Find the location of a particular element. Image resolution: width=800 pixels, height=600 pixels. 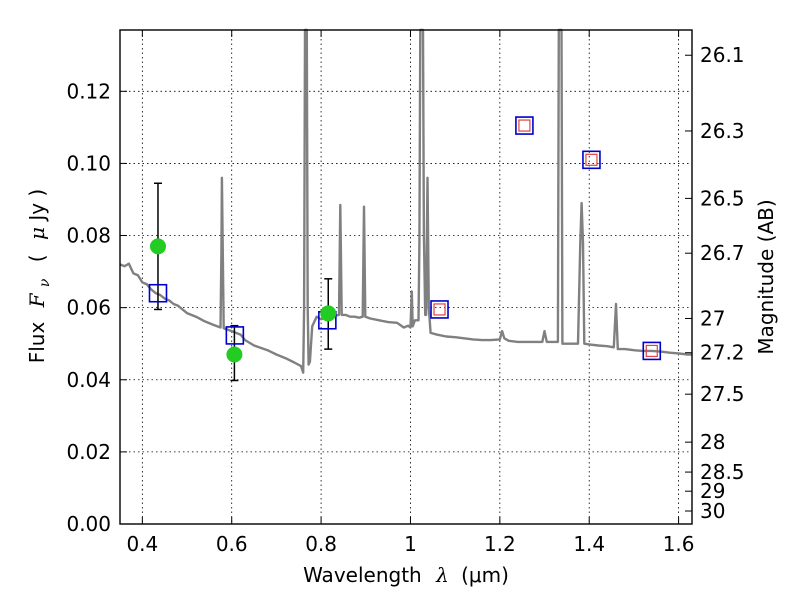

y-tick-label: 0.08 is located at coordinates (88, 236).